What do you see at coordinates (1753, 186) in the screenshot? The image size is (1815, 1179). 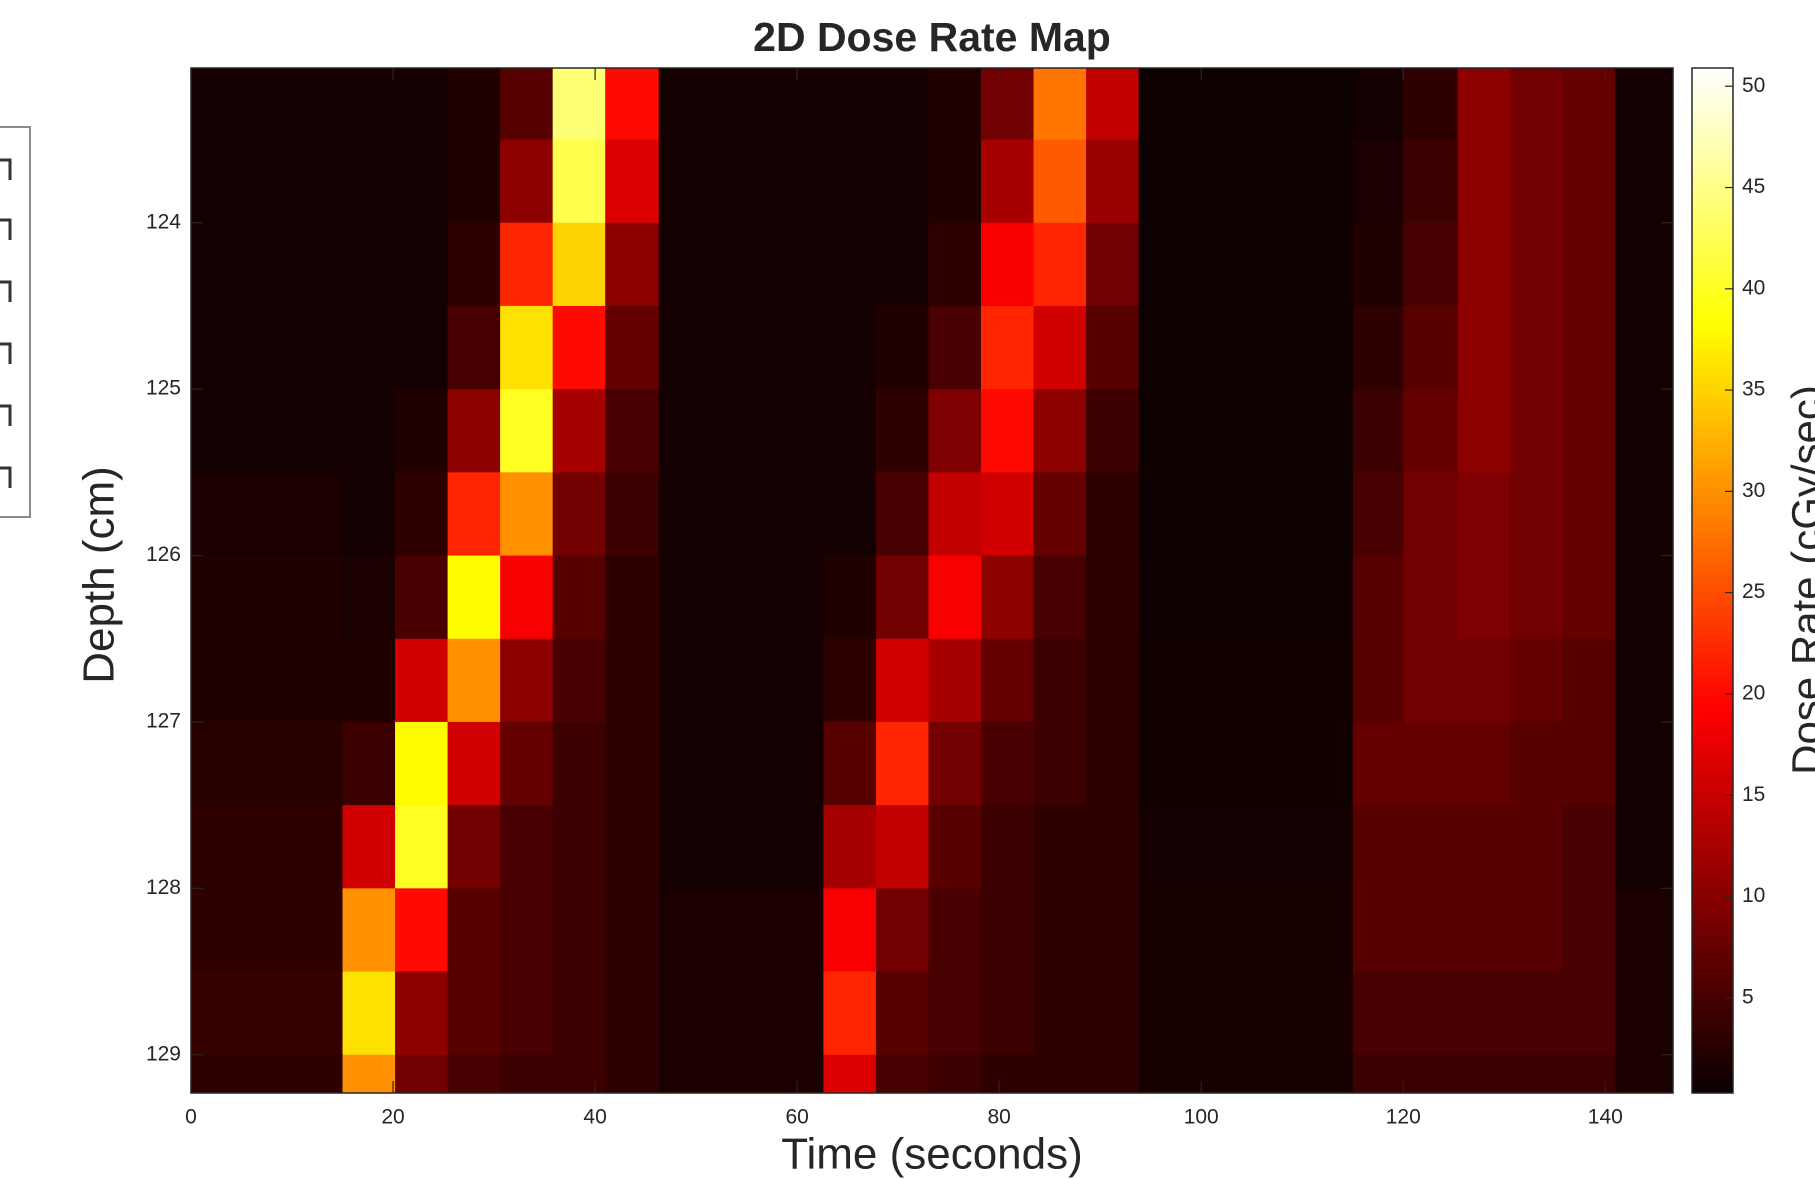 I see `colorbar-tick-label: 45` at bounding box center [1753, 186].